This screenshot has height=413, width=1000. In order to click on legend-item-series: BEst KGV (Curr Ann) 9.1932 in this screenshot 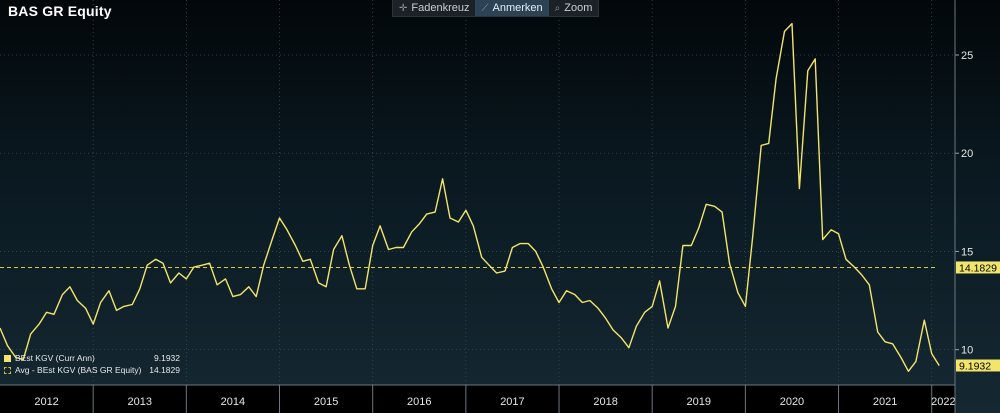, I will do `click(92, 358)`.